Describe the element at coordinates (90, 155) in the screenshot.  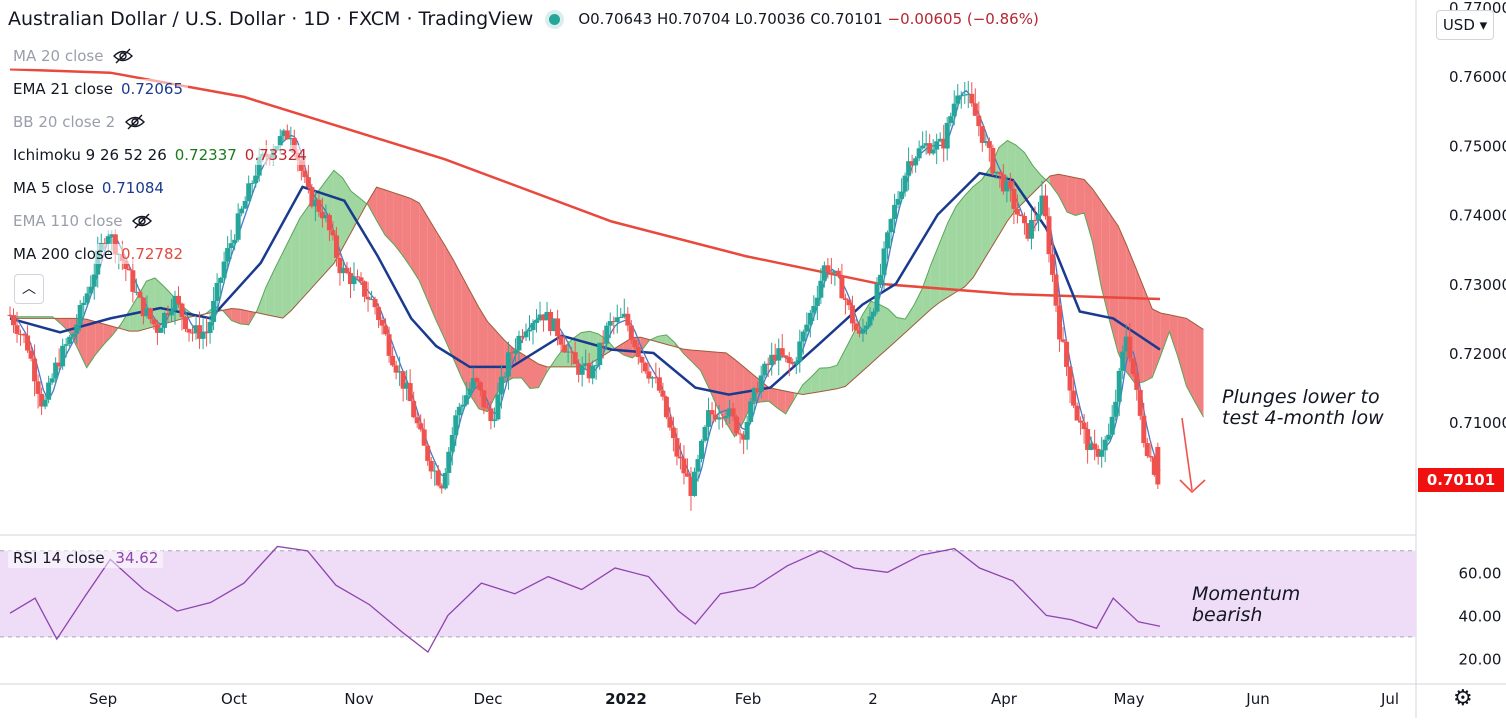
I see `legend-item-name: Ichimoku 9 26 52 26` at that location.